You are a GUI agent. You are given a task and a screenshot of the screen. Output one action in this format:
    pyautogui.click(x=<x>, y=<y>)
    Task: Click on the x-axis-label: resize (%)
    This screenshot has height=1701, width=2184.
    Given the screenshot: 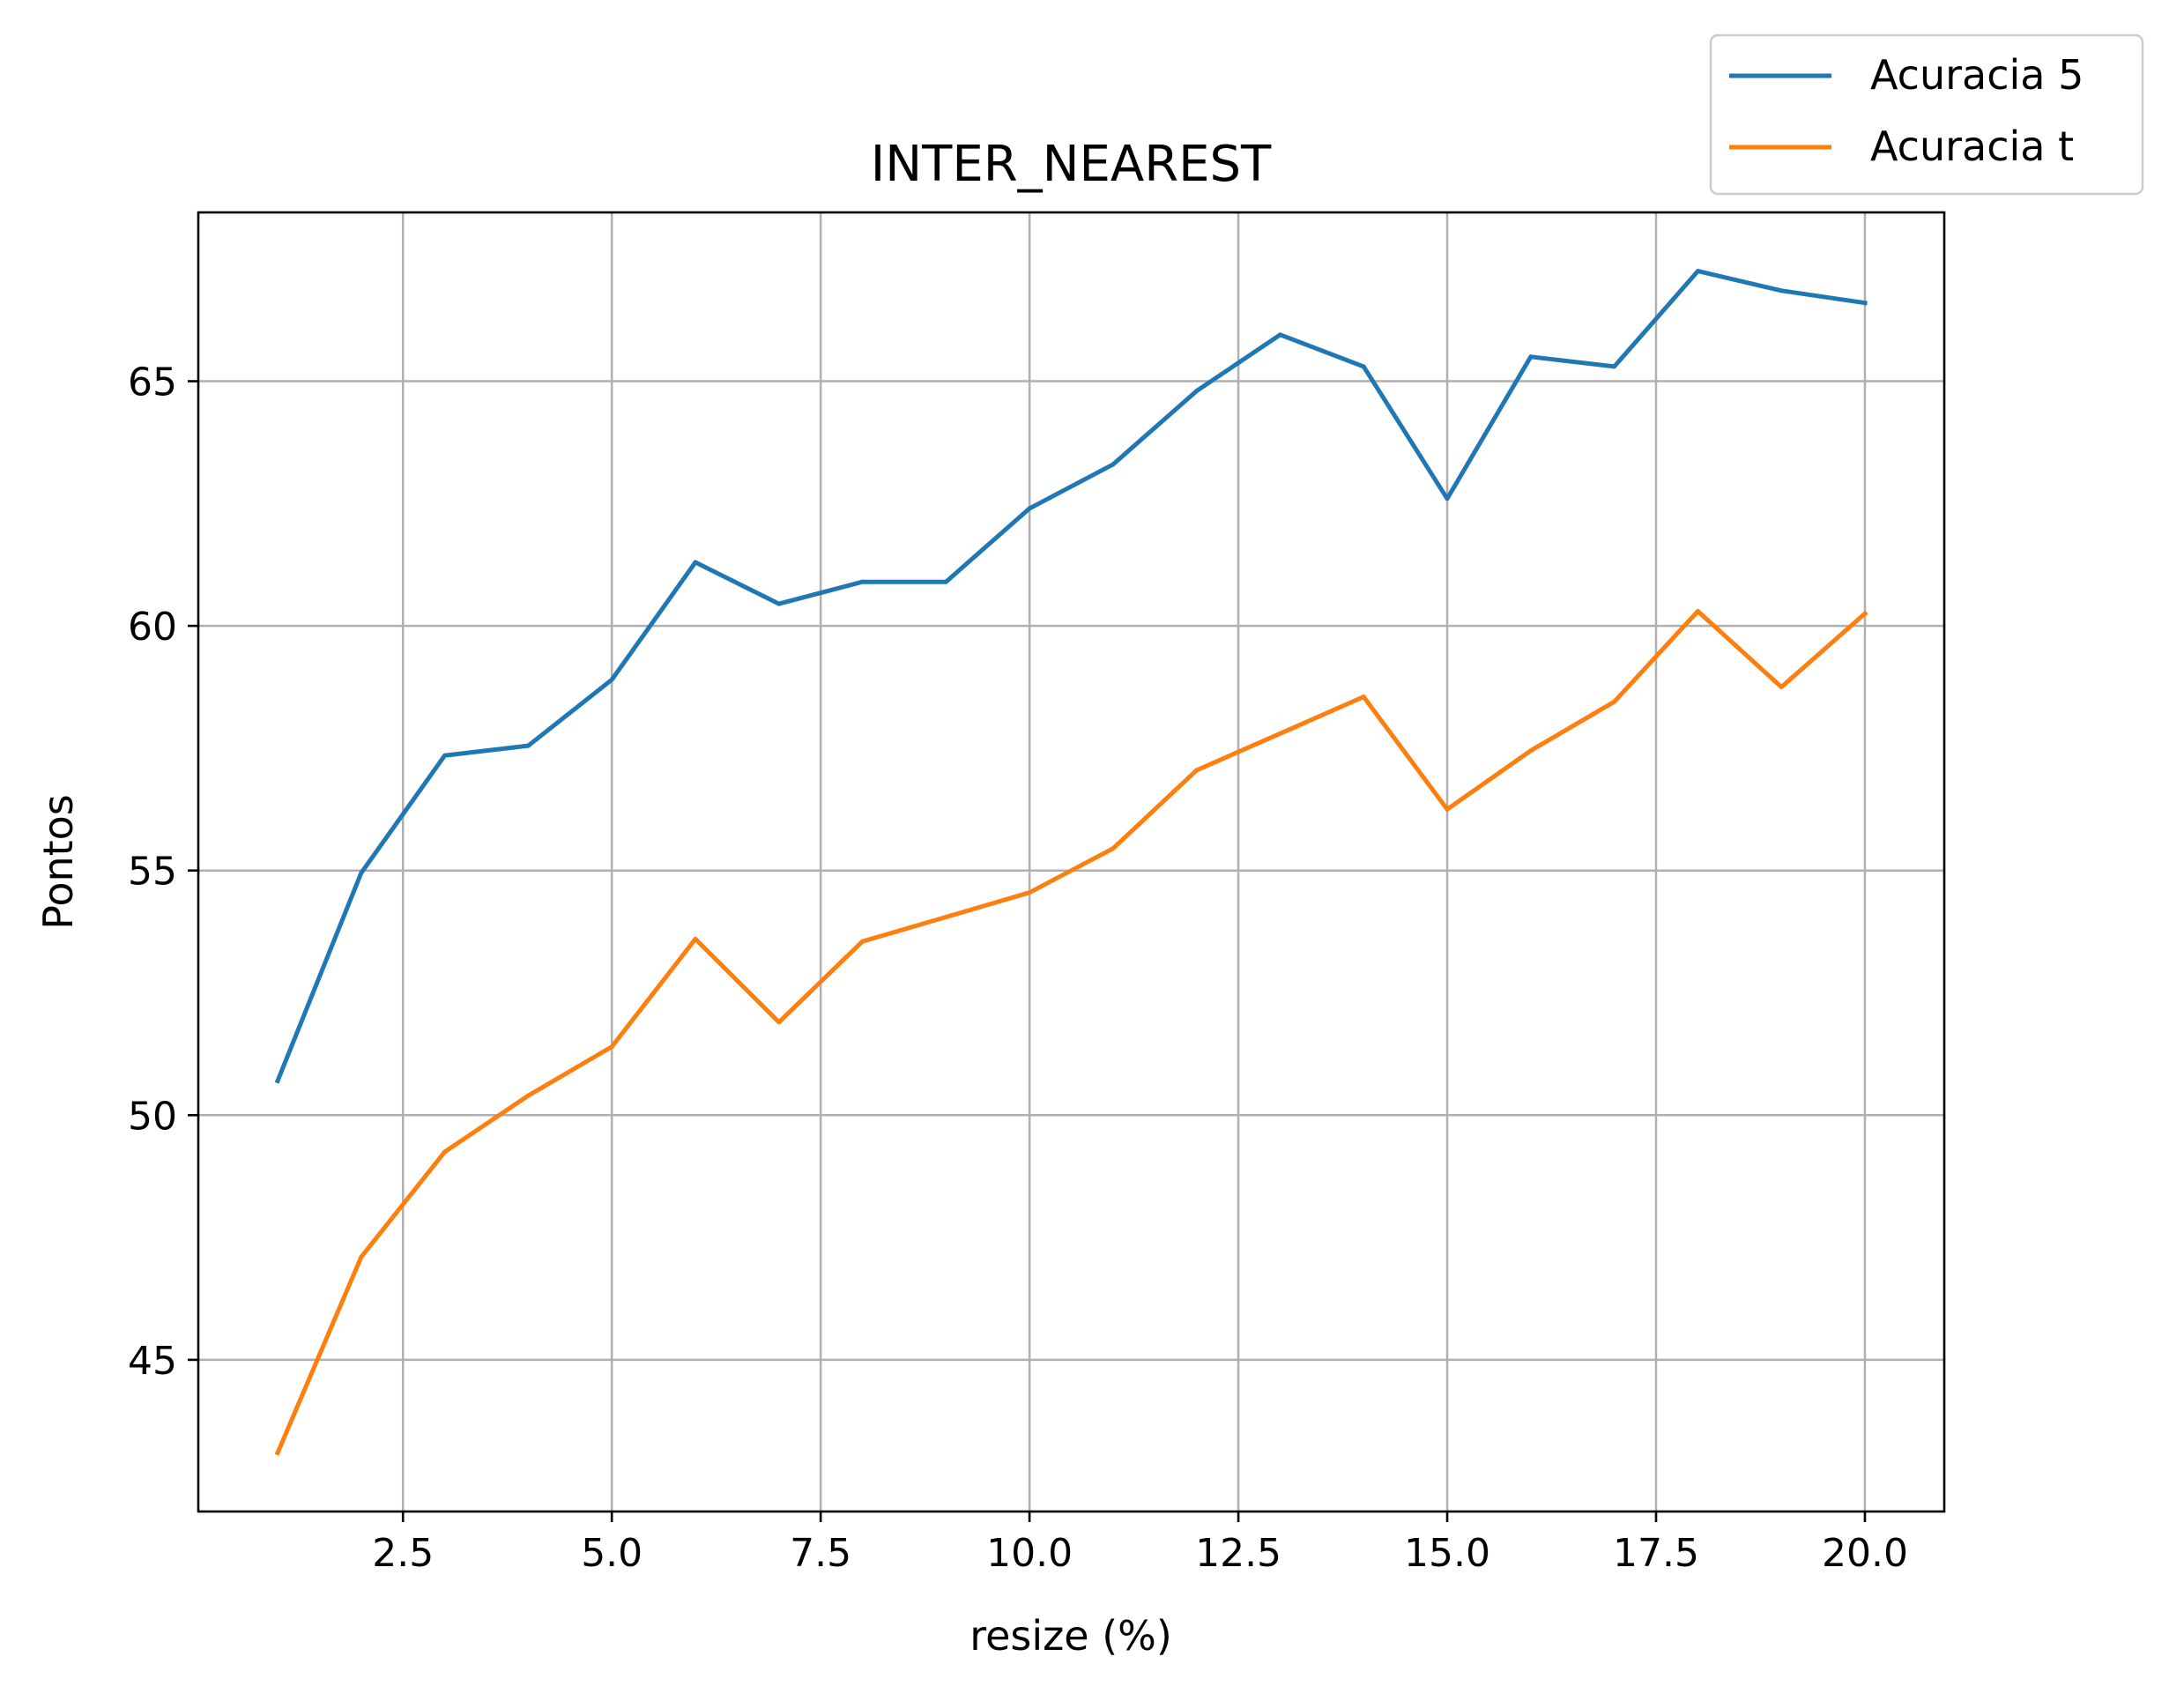 What is the action you would take?
    pyautogui.click(x=1070, y=1636)
    